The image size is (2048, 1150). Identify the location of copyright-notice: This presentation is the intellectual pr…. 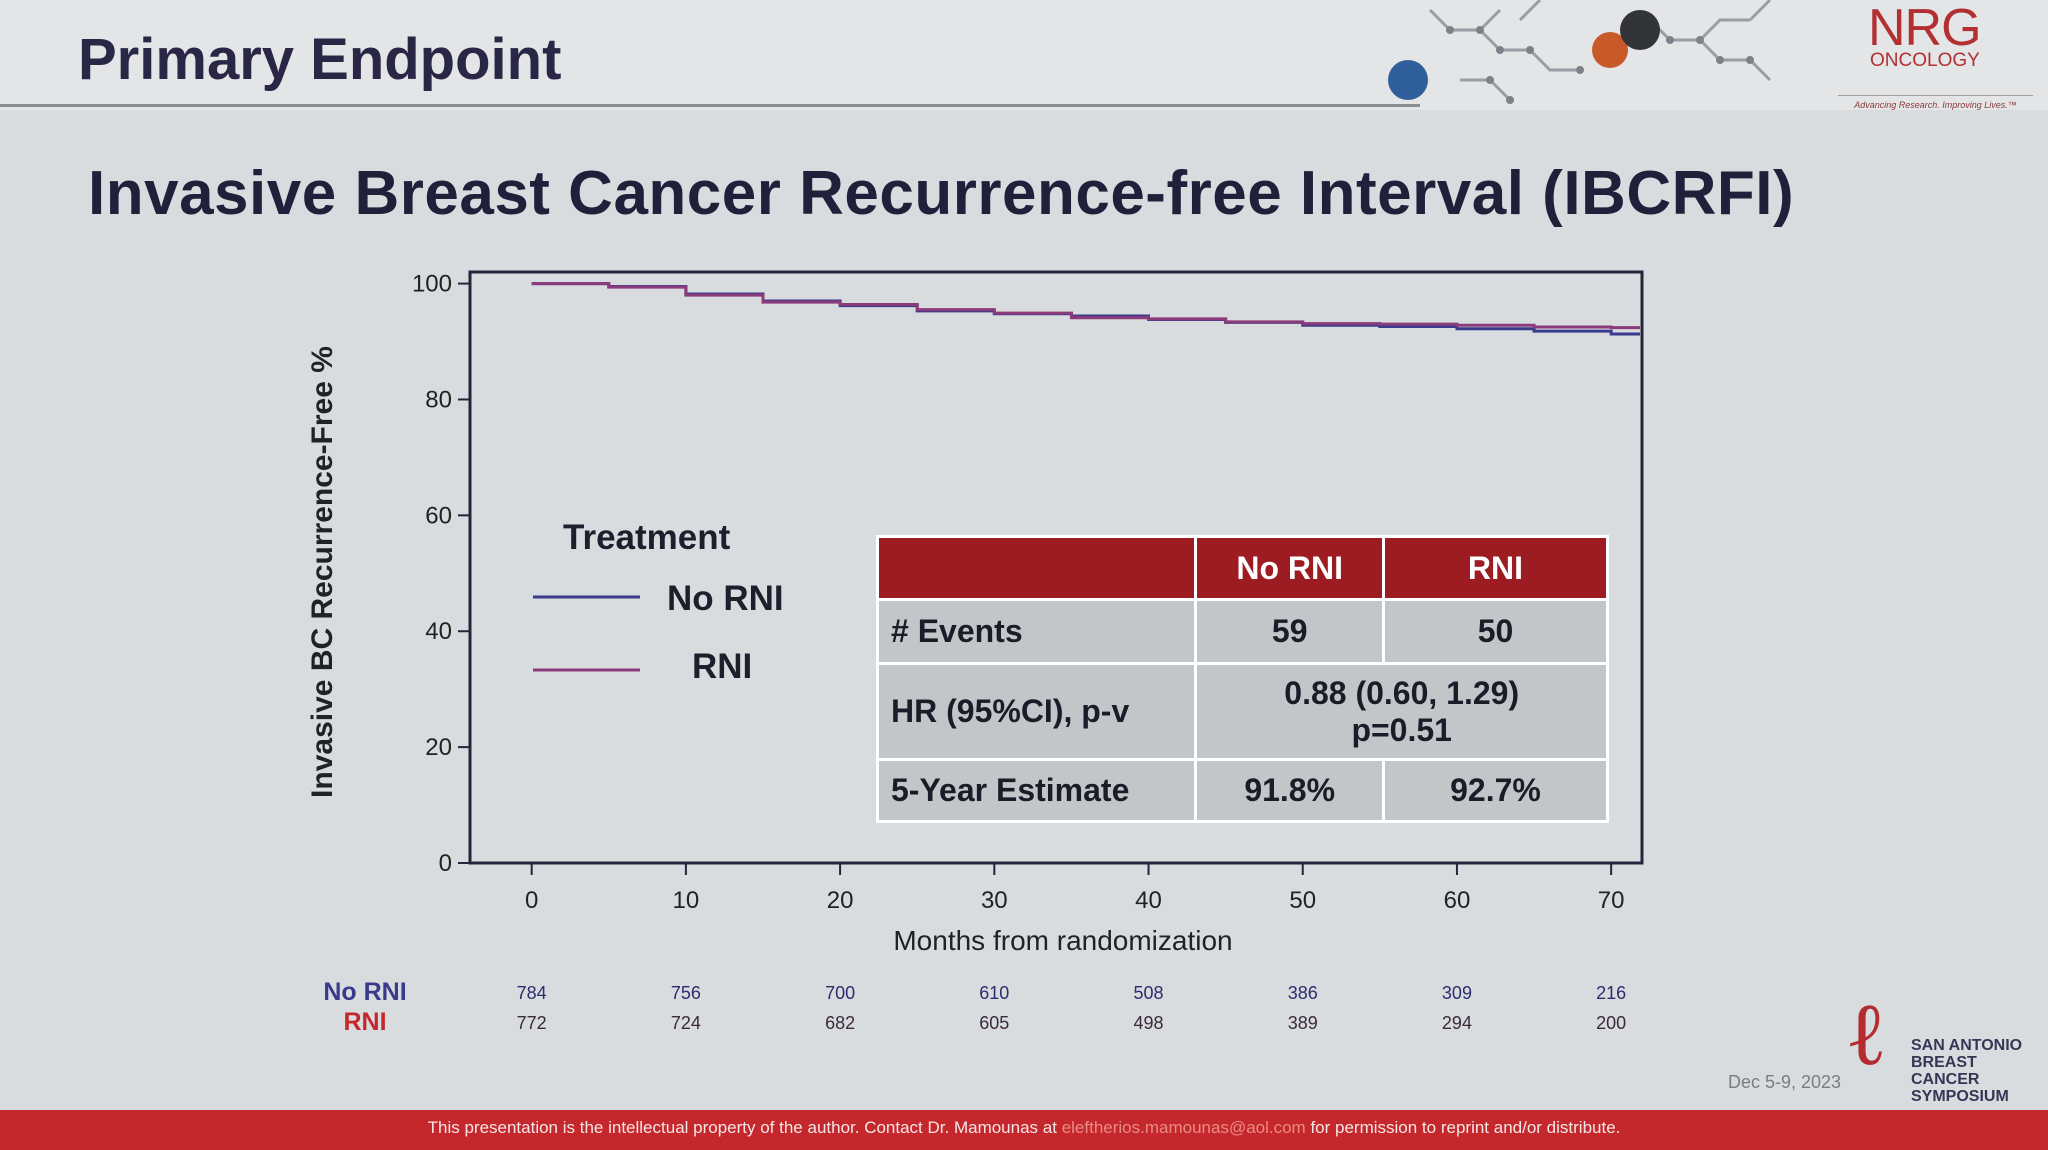
(1024, 1128).